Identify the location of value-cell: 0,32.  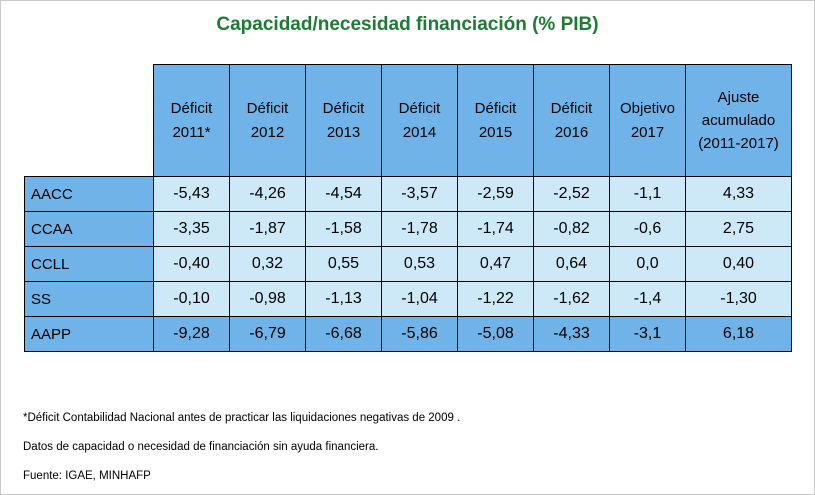
(267, 264).